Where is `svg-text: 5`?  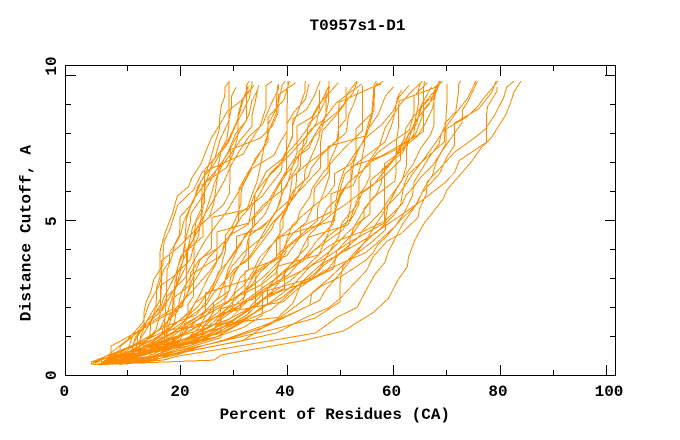
svg-text: 5 is located at coordinates (52, 221).